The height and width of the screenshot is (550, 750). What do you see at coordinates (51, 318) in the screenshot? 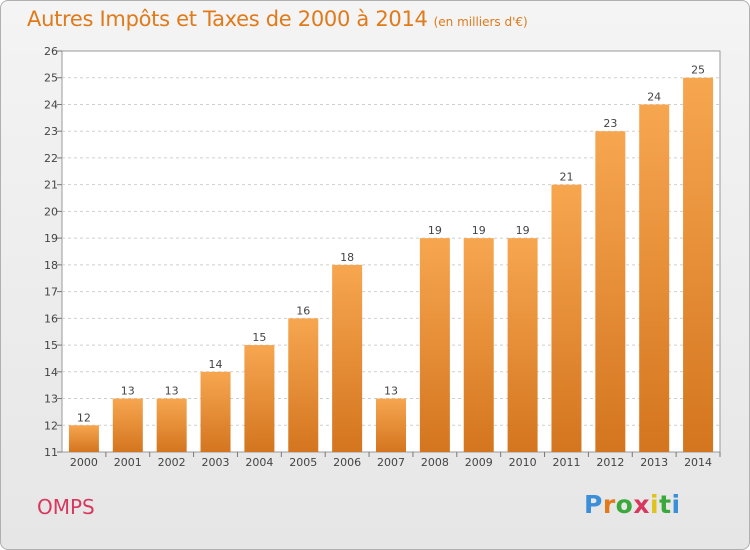
I see `y-tick-label: 16` at bounding box center [51, 318].